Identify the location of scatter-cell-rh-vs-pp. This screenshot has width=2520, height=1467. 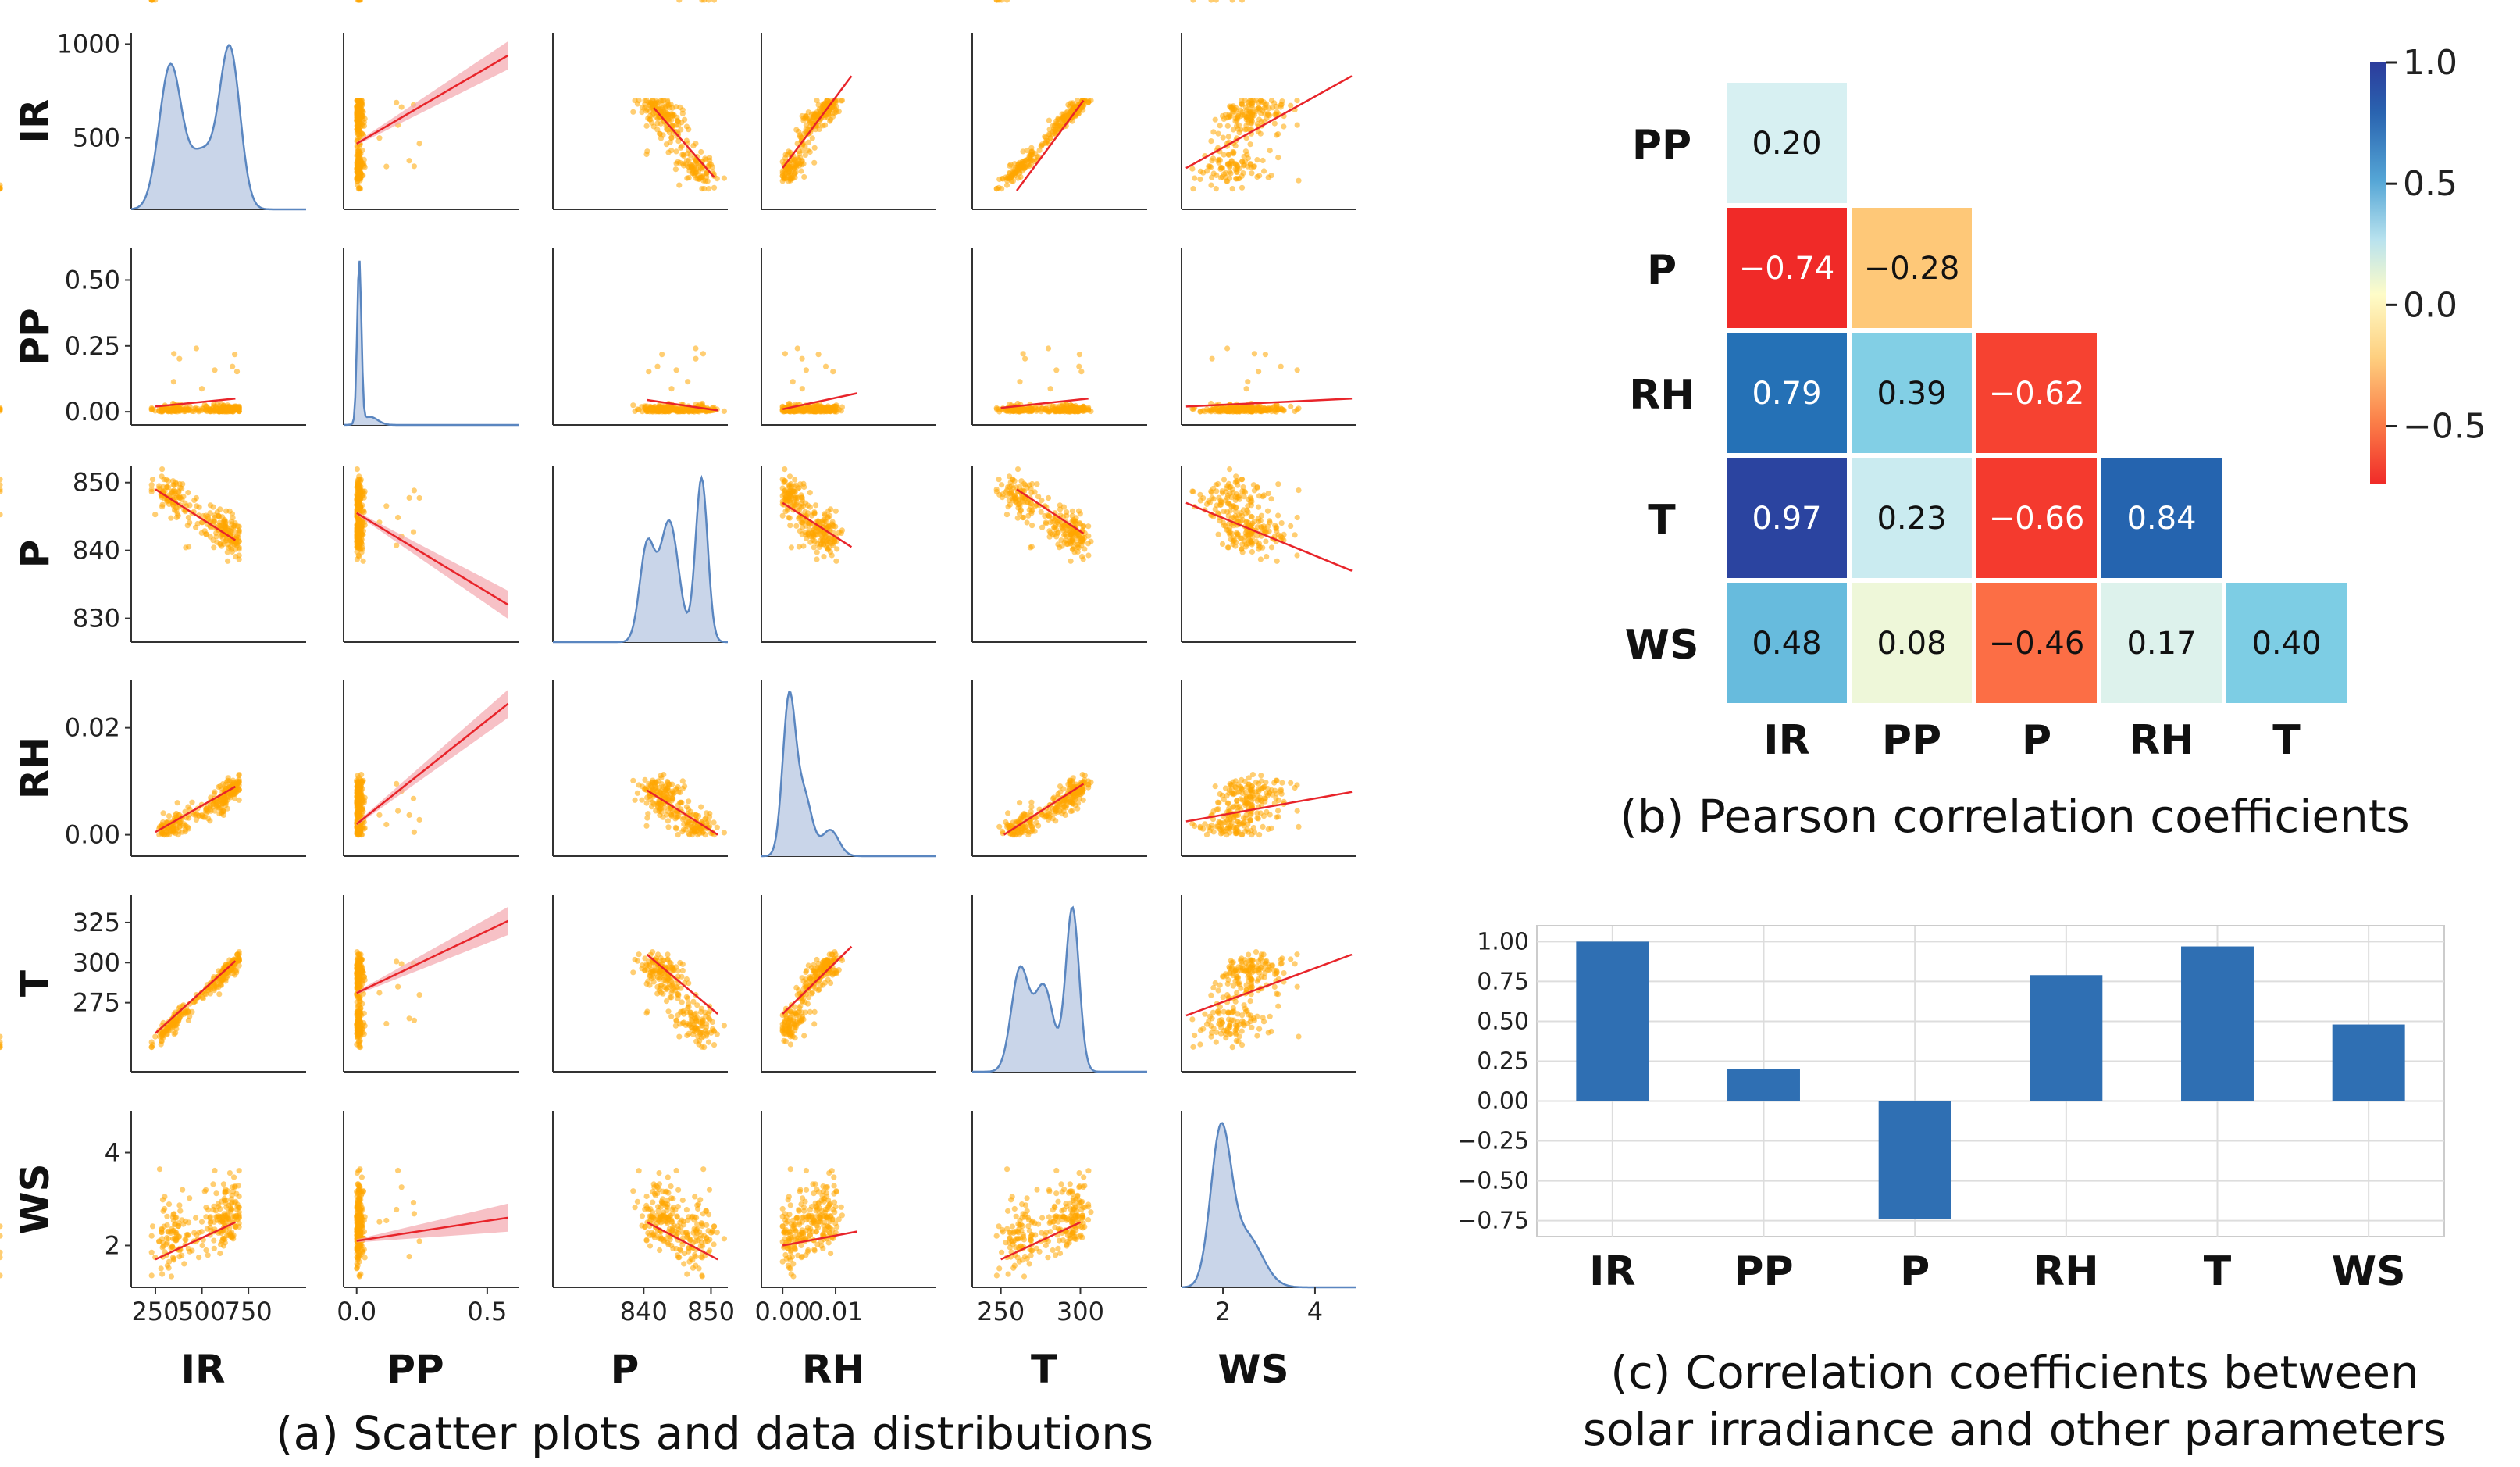
(431, 428).